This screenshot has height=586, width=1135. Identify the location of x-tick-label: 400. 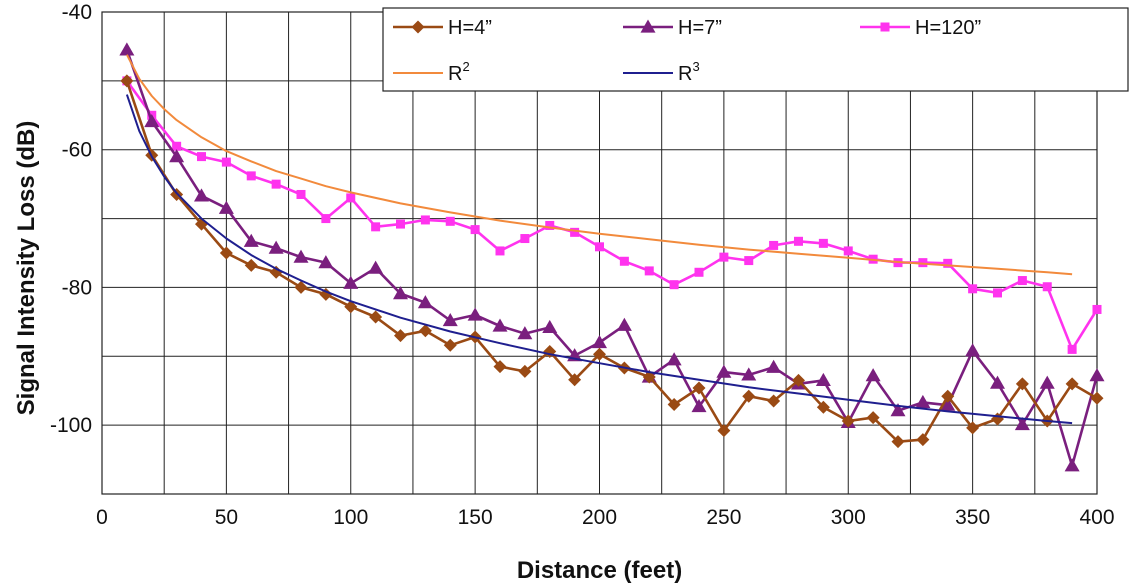
(1096, 517).